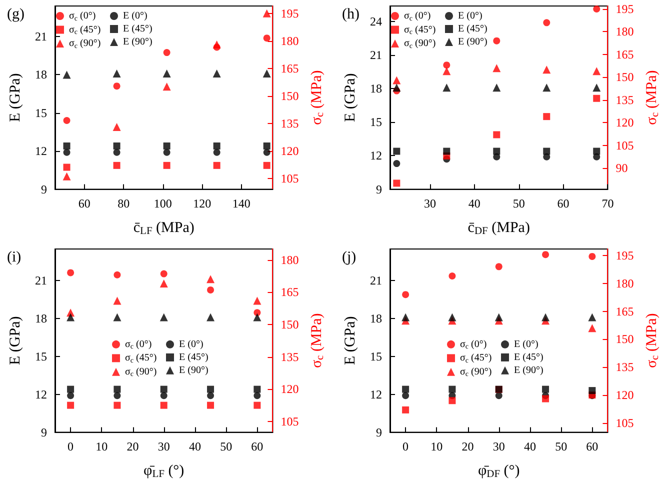  I want to click on x-tick-label: 80, so click(124, 203).